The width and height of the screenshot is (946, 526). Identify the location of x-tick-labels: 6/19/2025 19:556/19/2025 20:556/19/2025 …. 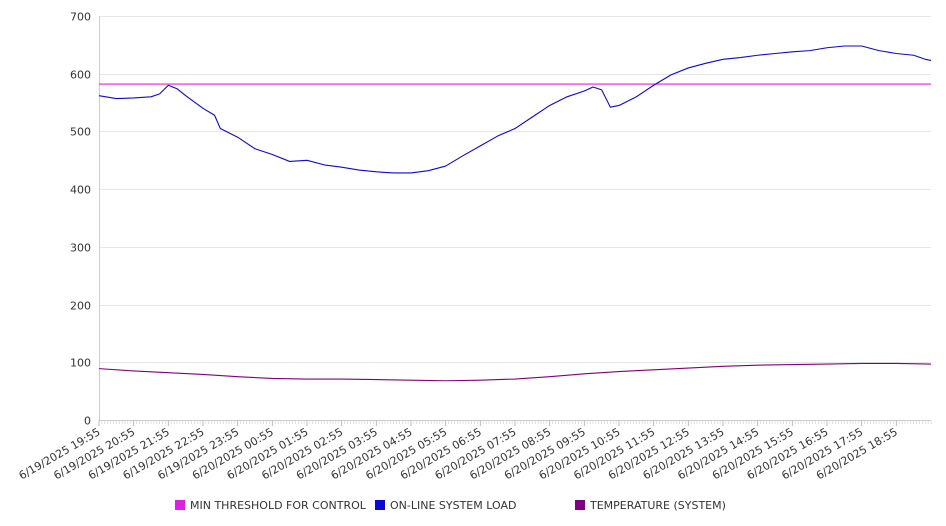
(458, 453).